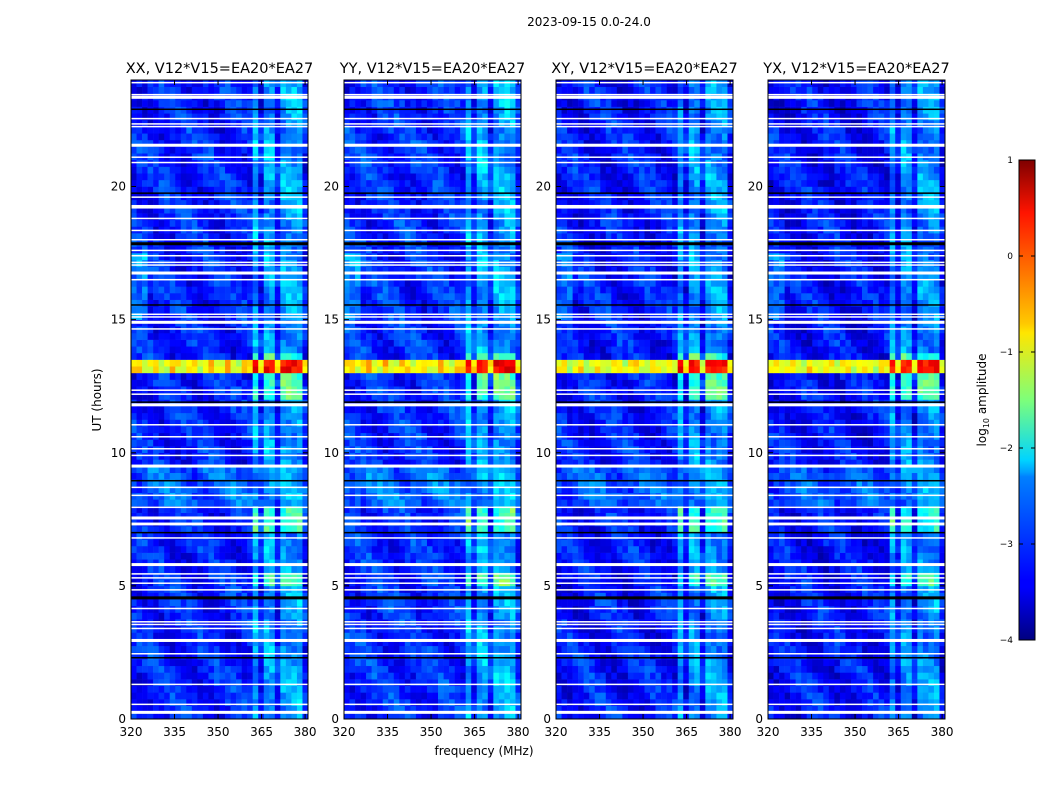 This screenshot has width=1050, height=804. I want to click on y-tick-label: 10, so click(118, 453).